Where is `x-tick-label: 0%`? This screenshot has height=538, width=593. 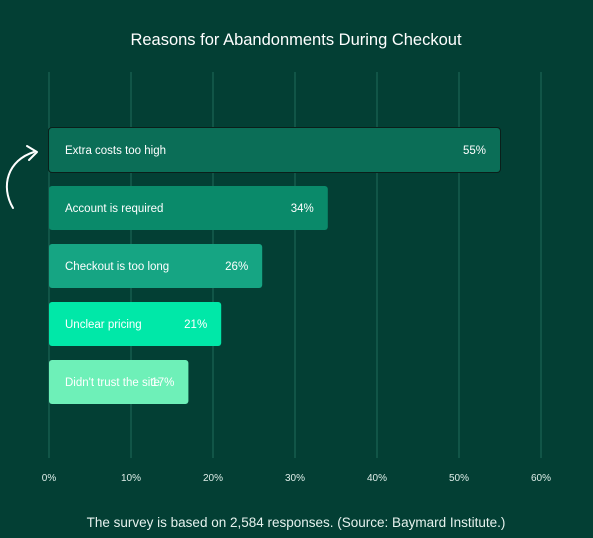
x-tick-label: 0% is located at coordinates (49, 478).